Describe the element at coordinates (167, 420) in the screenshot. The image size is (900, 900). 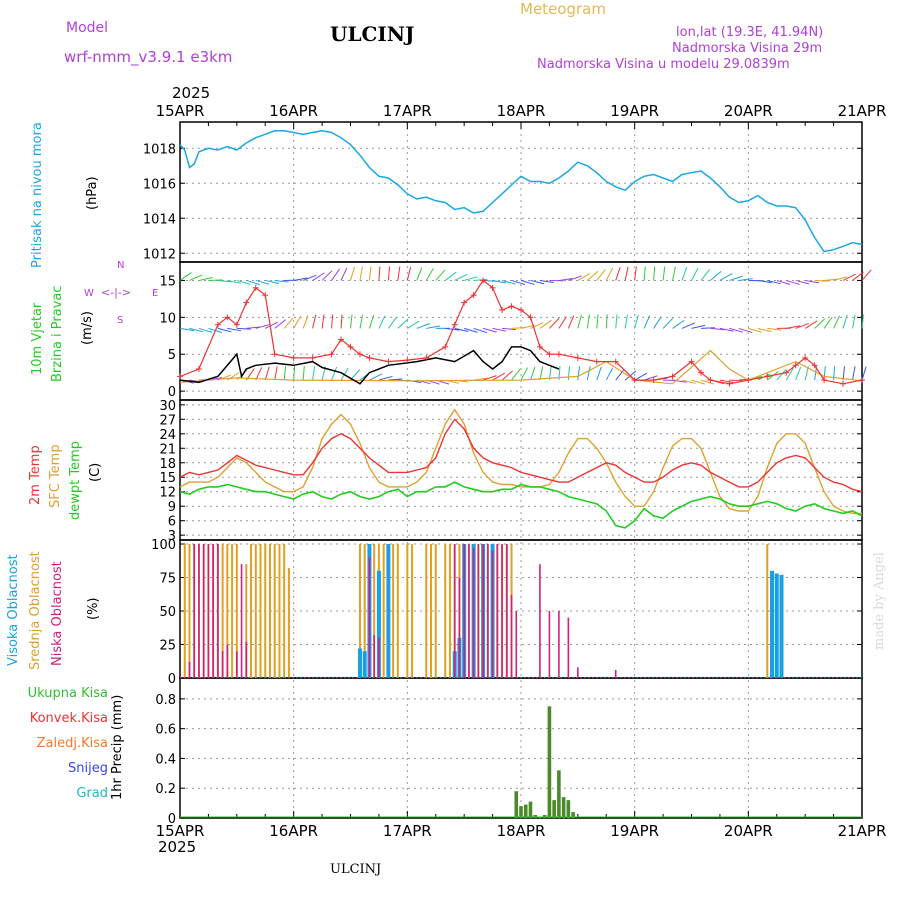
I see `y-tick-label: 27` at that location.